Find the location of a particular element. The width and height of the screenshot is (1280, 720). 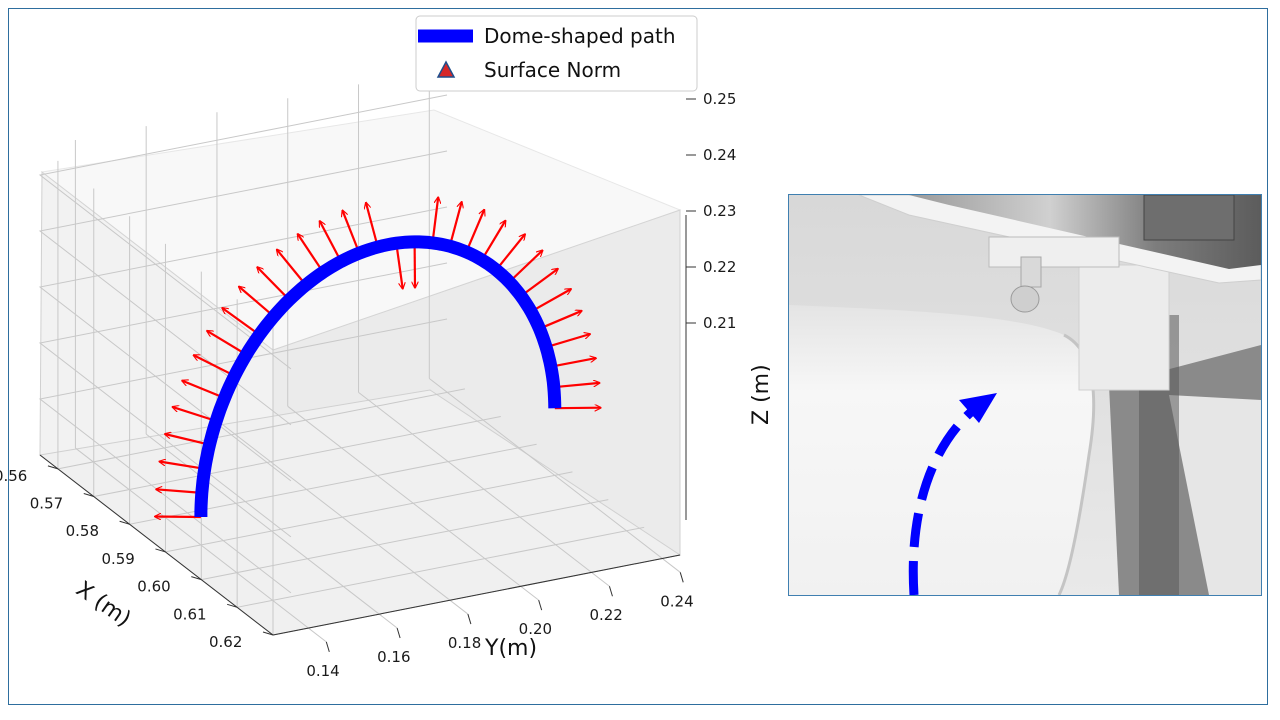

legend: Dome-shaped path Surface Norm is located at coordinates (556, 53).